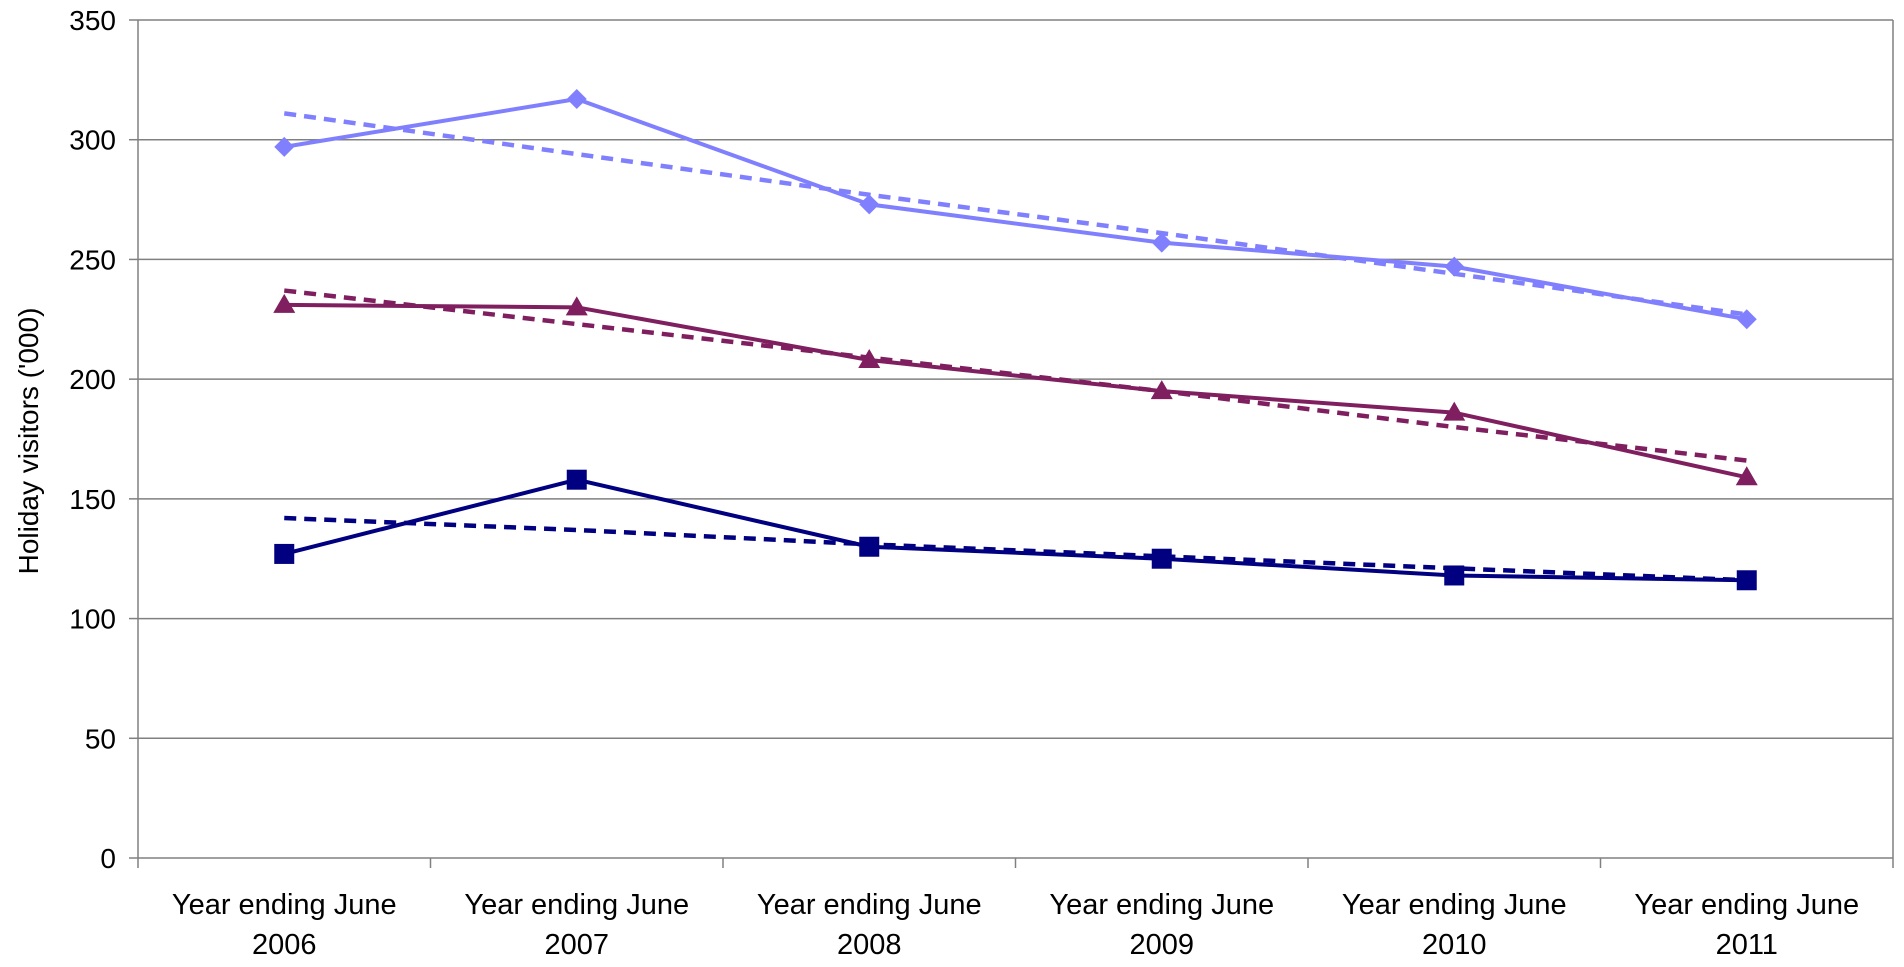 The width and height of the screenshot is (1904, 967). I want to click on y-axis-title: Holiday visitors ('000), so click(28, 441).